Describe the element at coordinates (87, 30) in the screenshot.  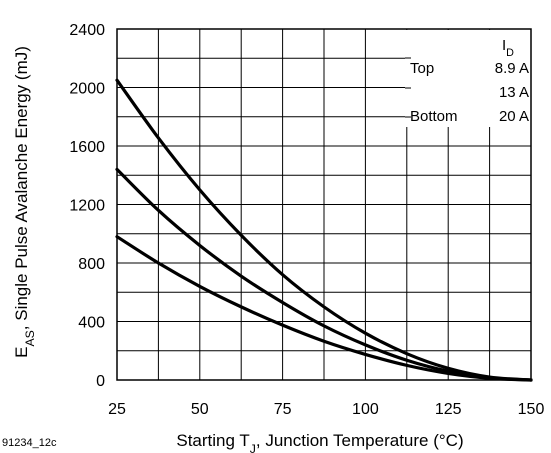
I see `y-tick-label: 2400` at that location.